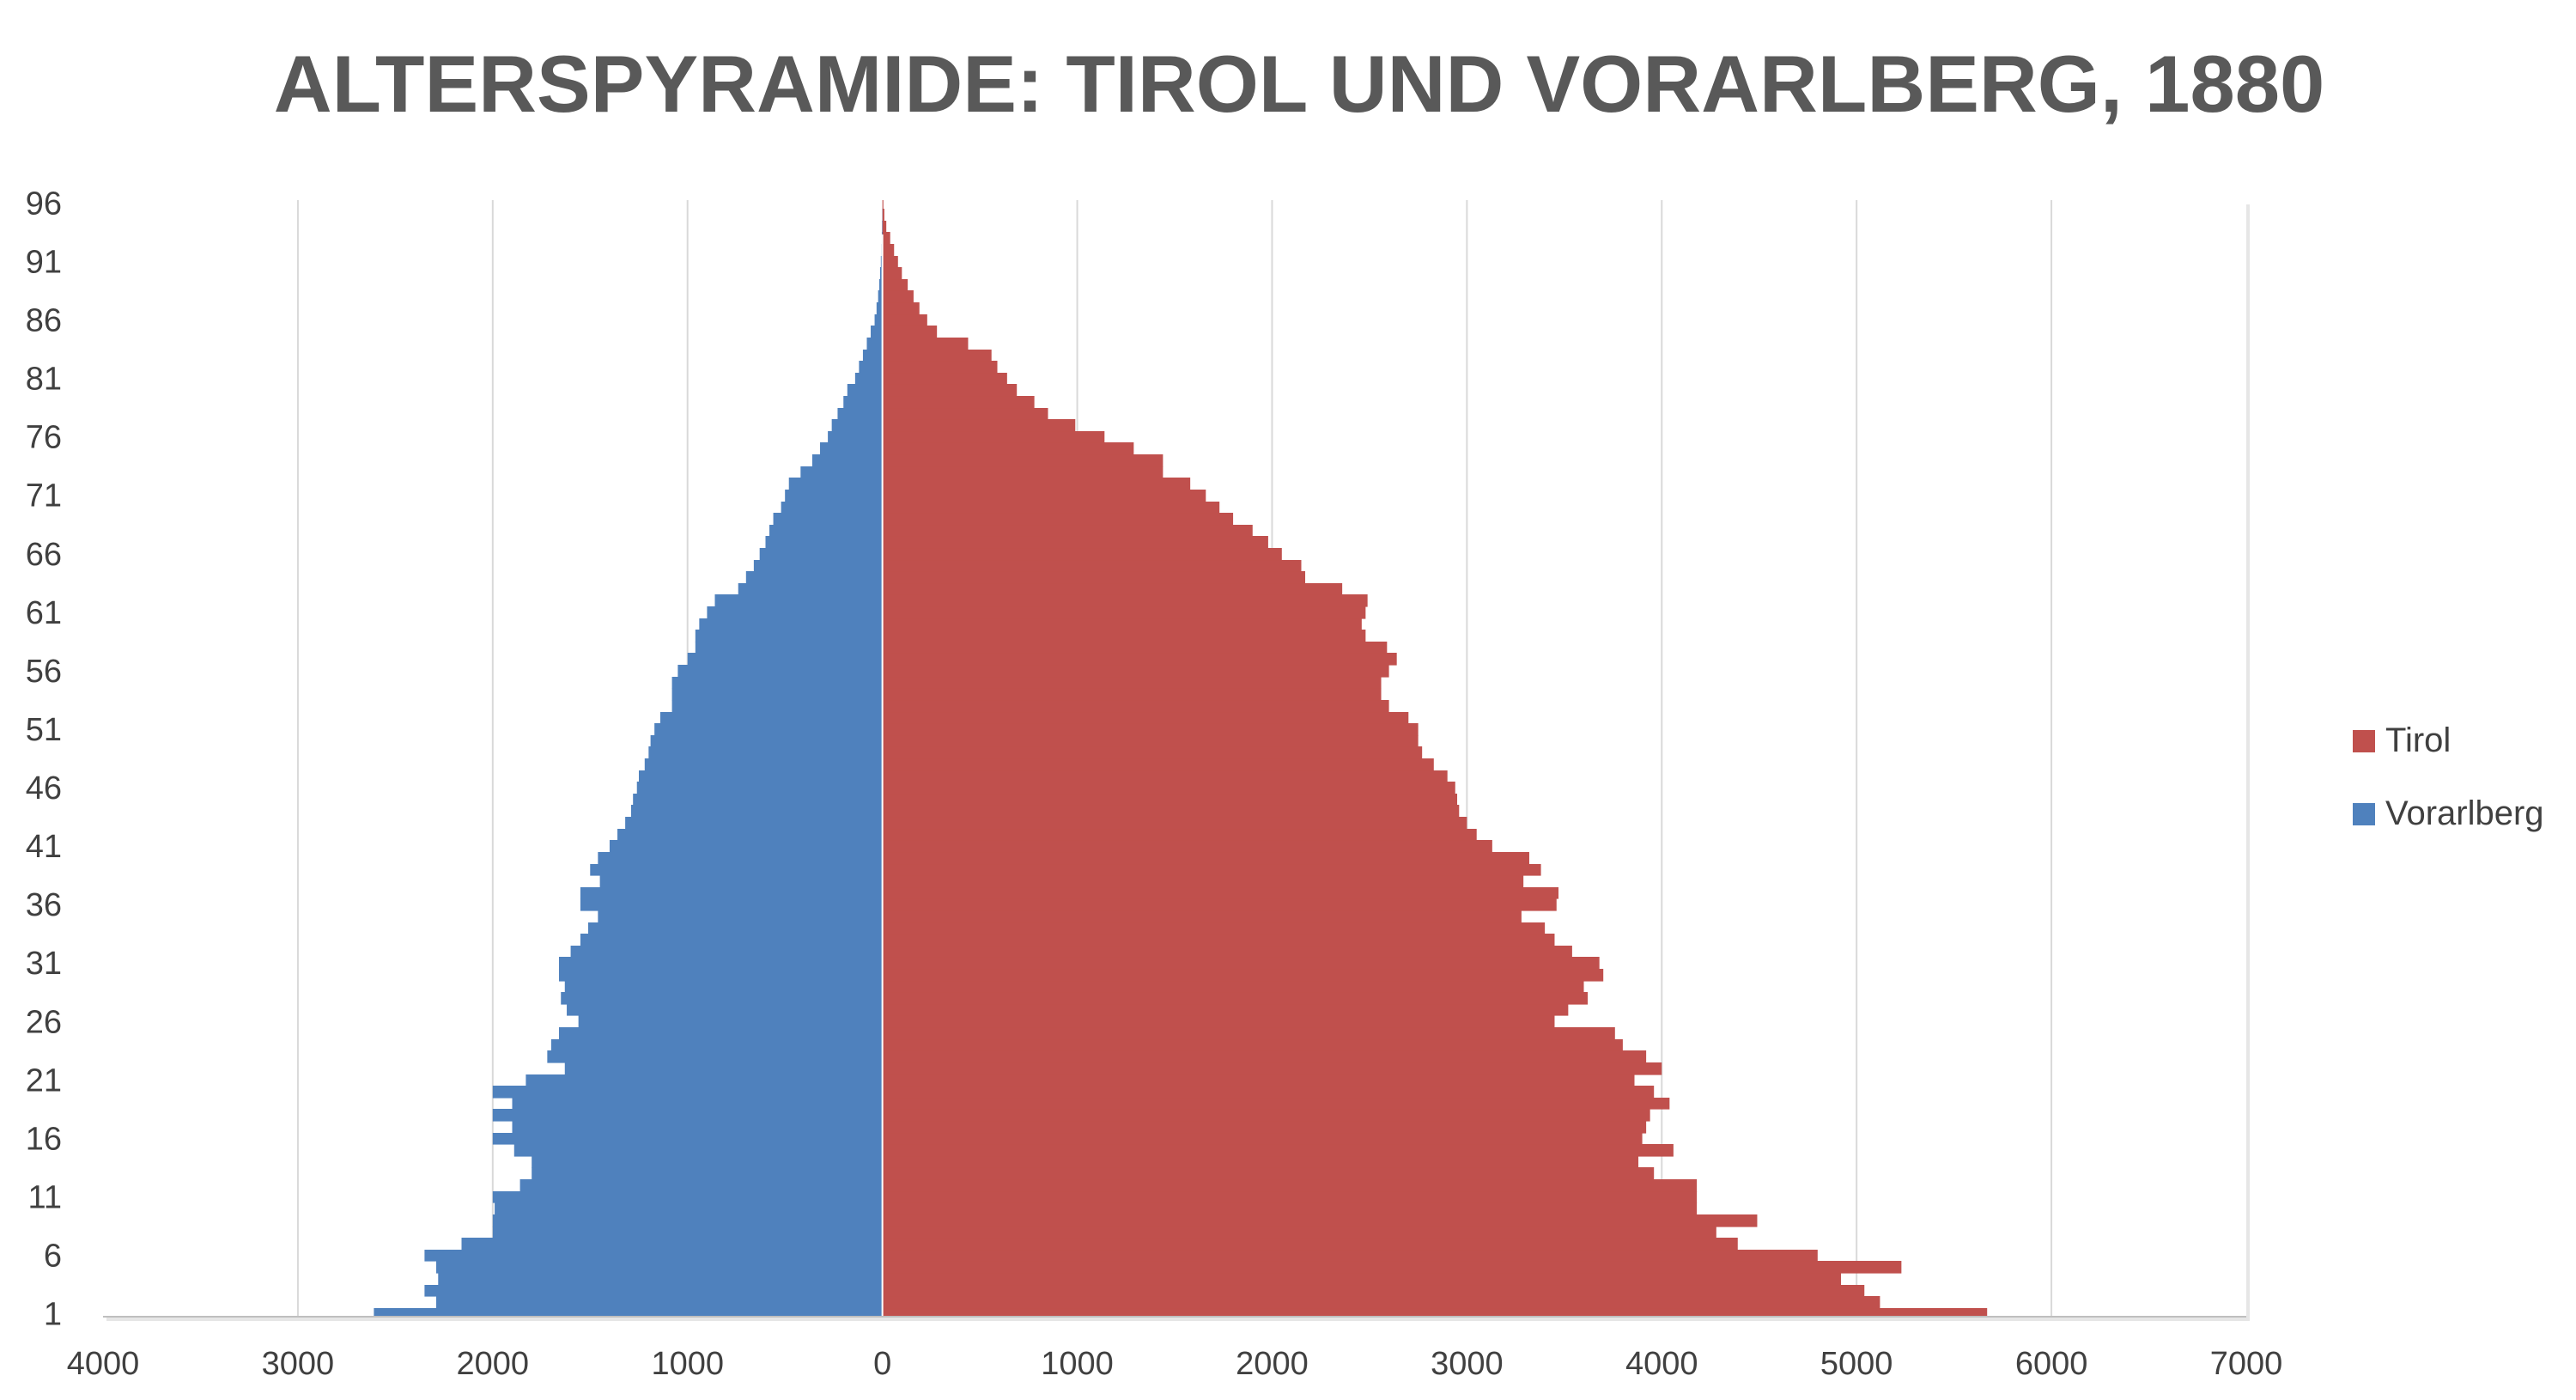 The width and height of the screenshot is (2576, 1400). I want to click on y-tick-label: 81, so click(44, 380).